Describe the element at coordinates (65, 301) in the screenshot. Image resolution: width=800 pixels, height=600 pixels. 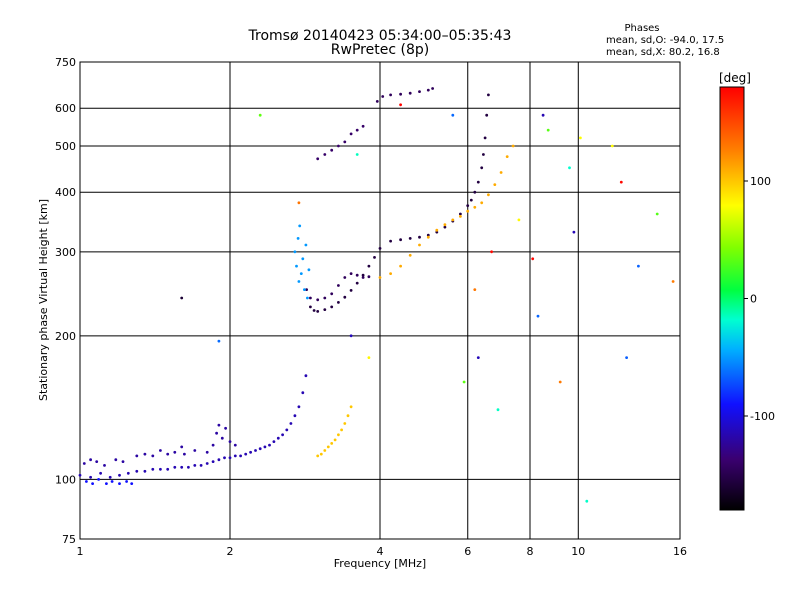
I see `y-axis-ticks: 75 100 200 300 400 500 600 750` at that location.